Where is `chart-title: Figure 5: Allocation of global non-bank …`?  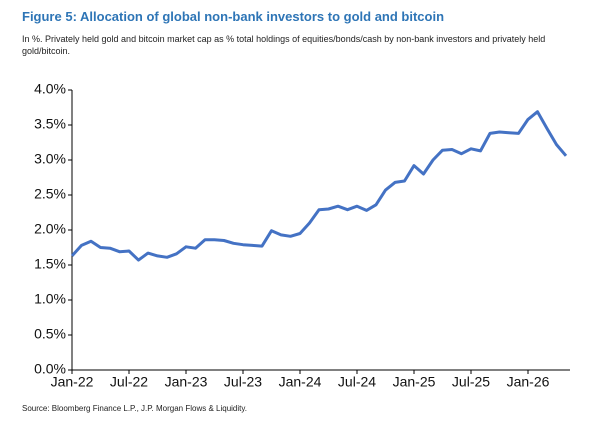
chart-title: Figure 5: Allocation of global non-bank … is located at coordinates (233, 16).